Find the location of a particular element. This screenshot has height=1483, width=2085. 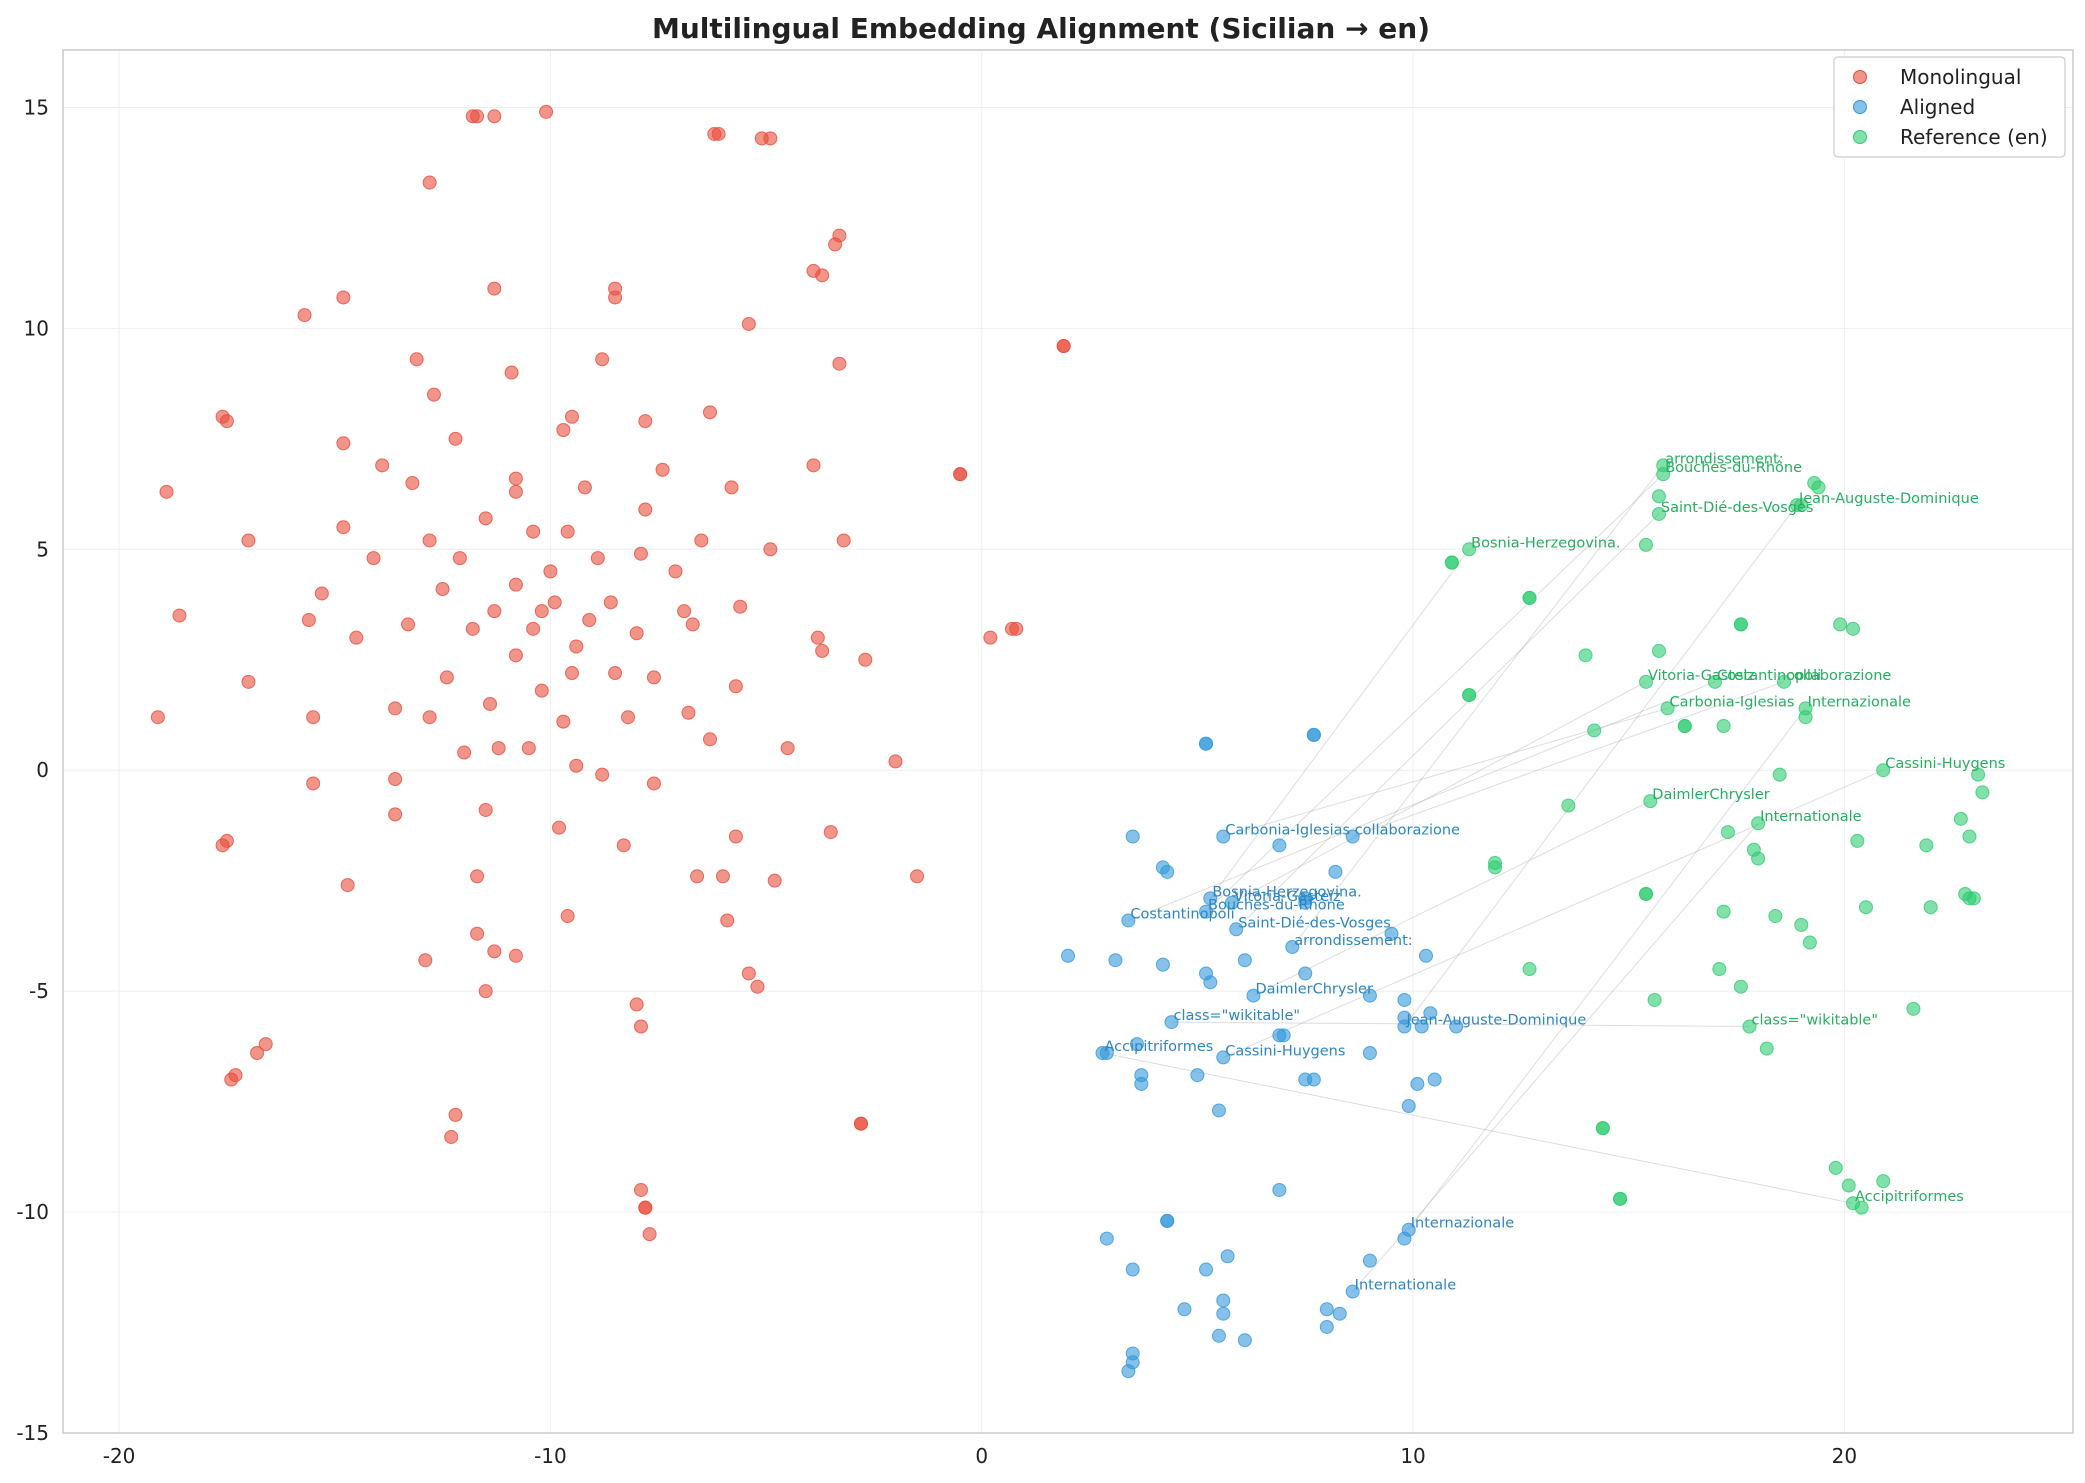

aligned-point-label: Carbonia-Iglesias is located at coordinates (1287, 830).